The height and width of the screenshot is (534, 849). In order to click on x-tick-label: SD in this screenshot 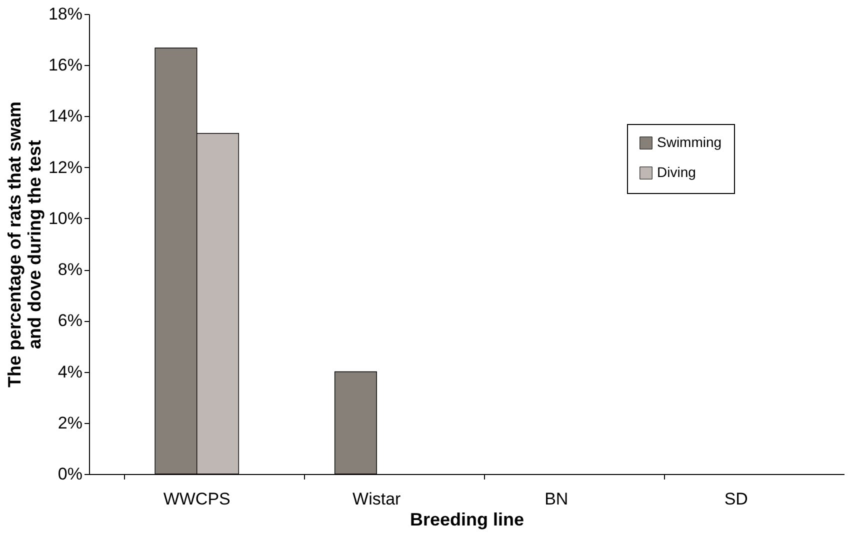, I will do `click(736, 499)`.